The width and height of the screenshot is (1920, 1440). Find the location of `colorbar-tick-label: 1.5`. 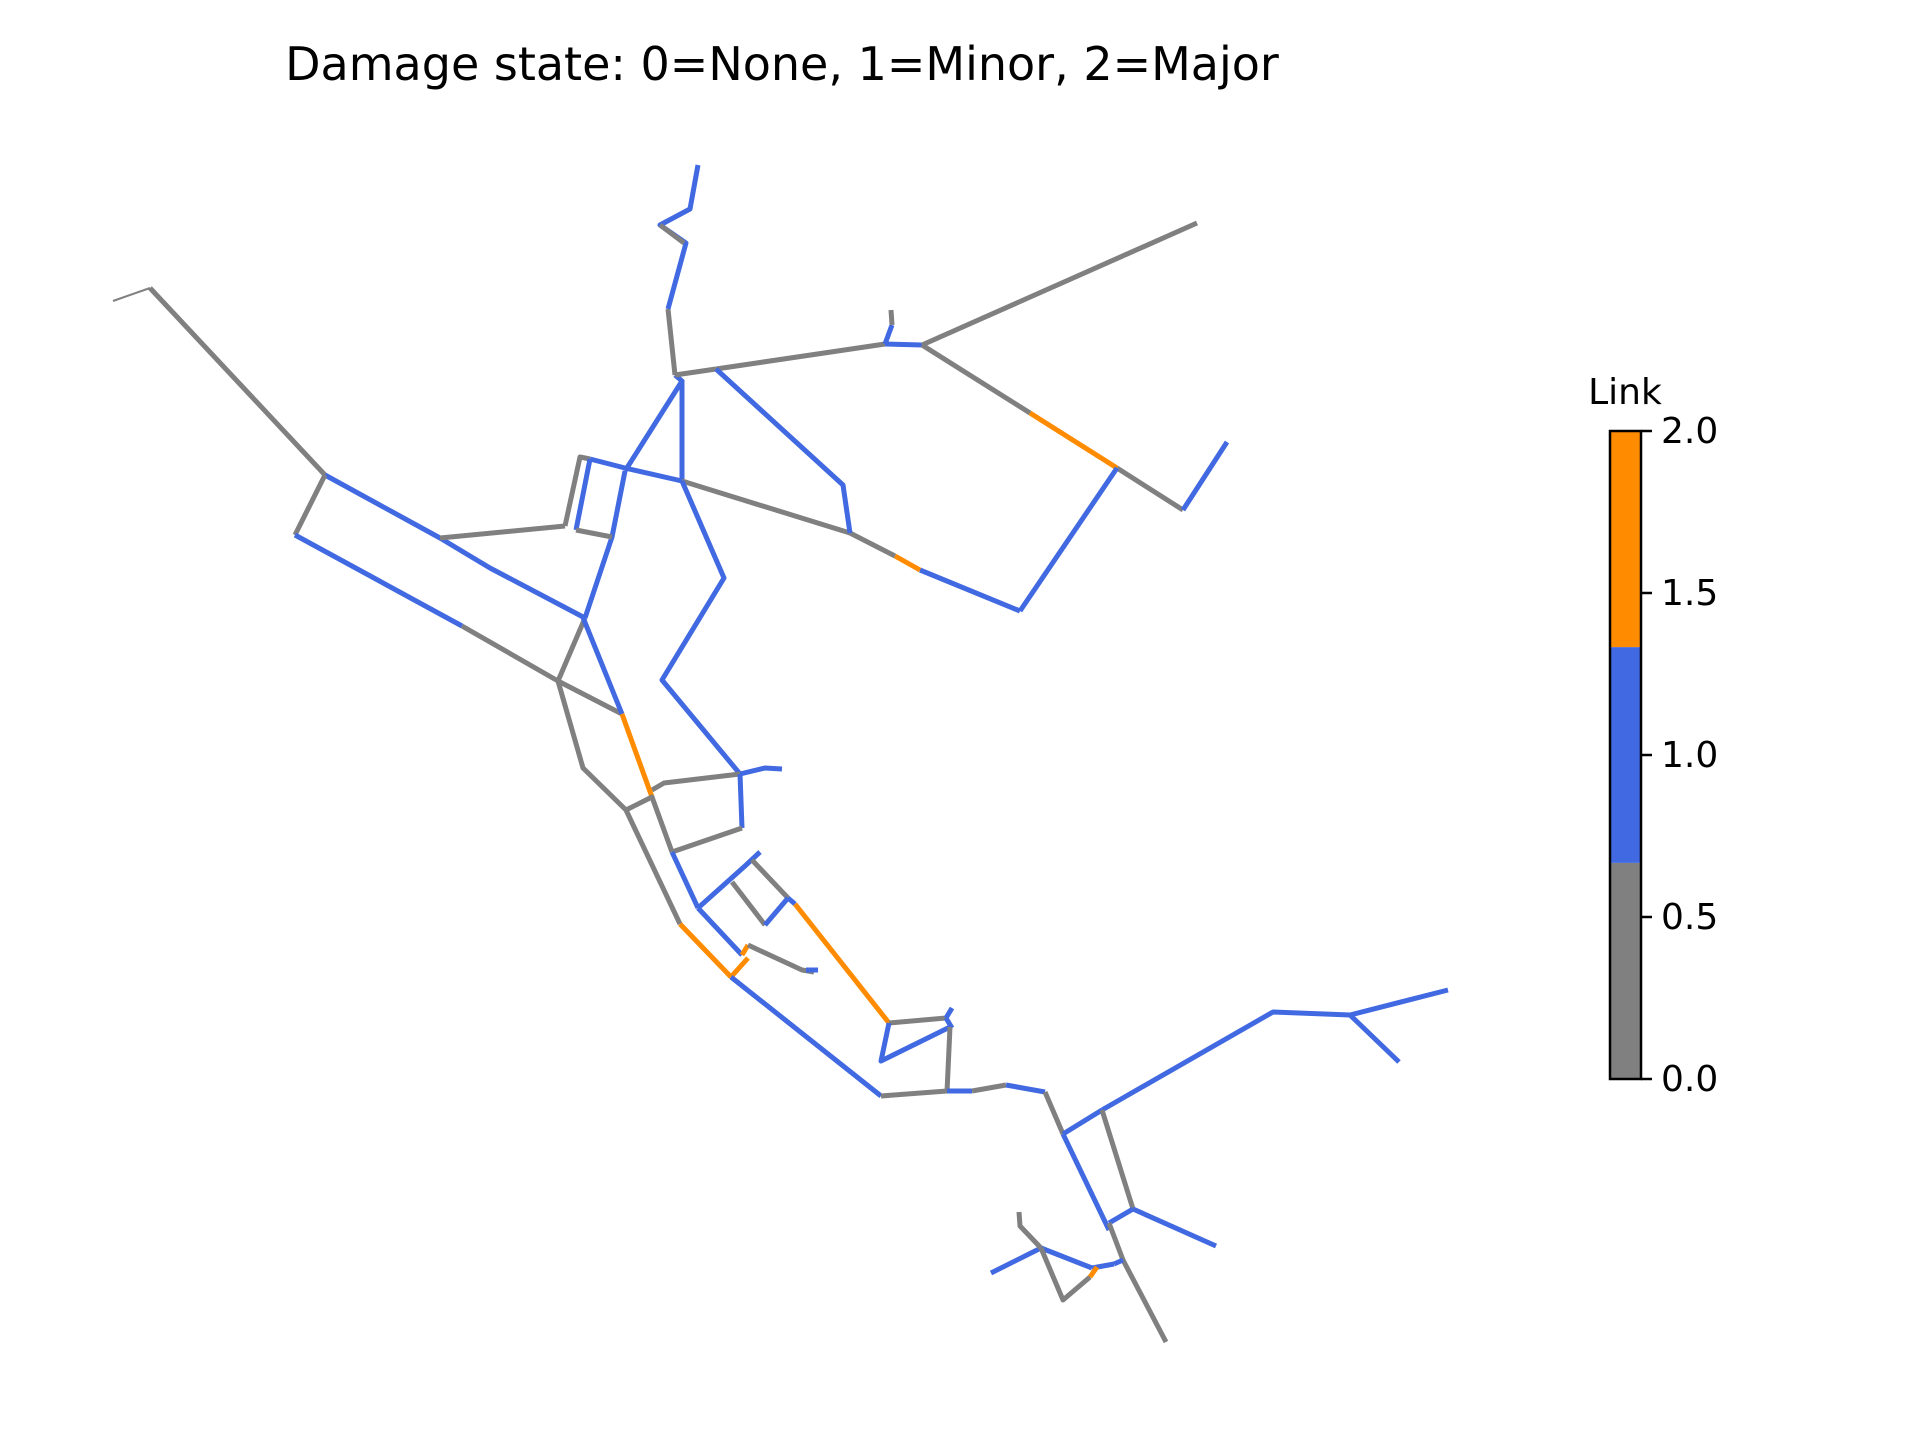

colorbar-tick-label: 1.5 is located at coordinates (1689, 593).